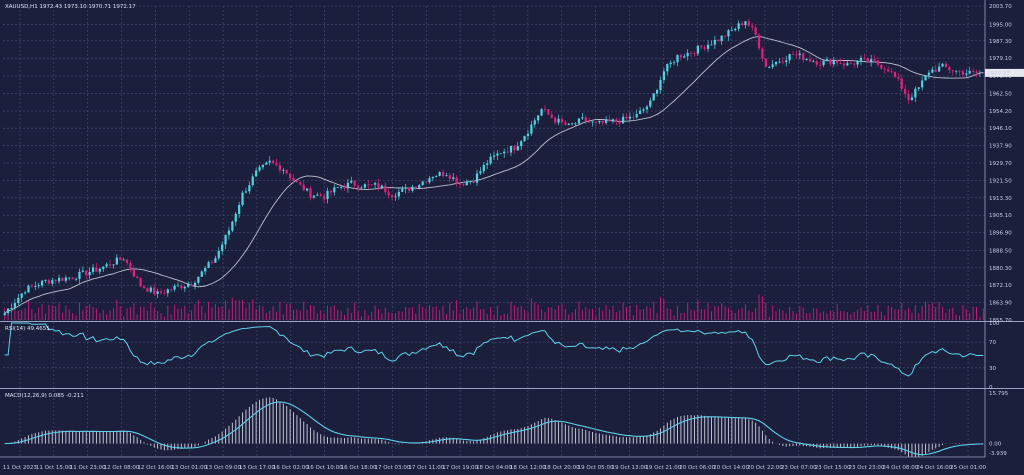 The image size is (1024, 475). Describe the element at coordinates (999, 394) in the screenshot. I see `macd-tick-label: 15.795` at that location.